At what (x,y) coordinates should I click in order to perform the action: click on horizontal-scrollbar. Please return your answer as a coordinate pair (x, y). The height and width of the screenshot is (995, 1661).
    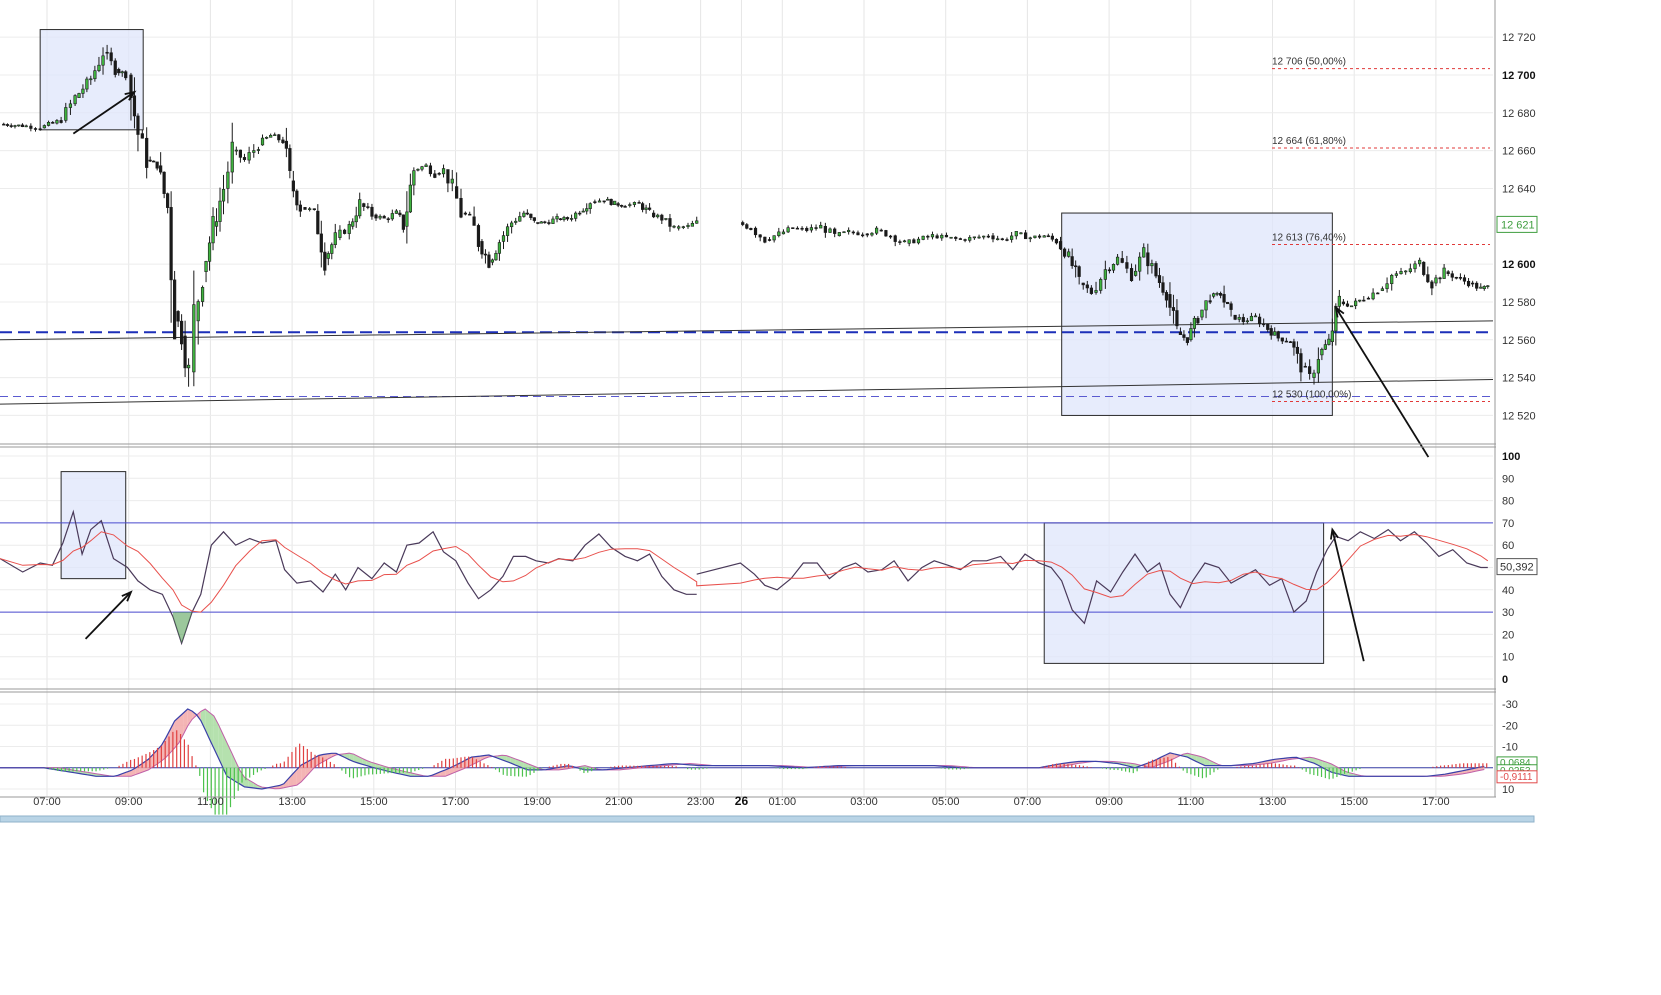
    Looking at the image, I should click on (767, 819).